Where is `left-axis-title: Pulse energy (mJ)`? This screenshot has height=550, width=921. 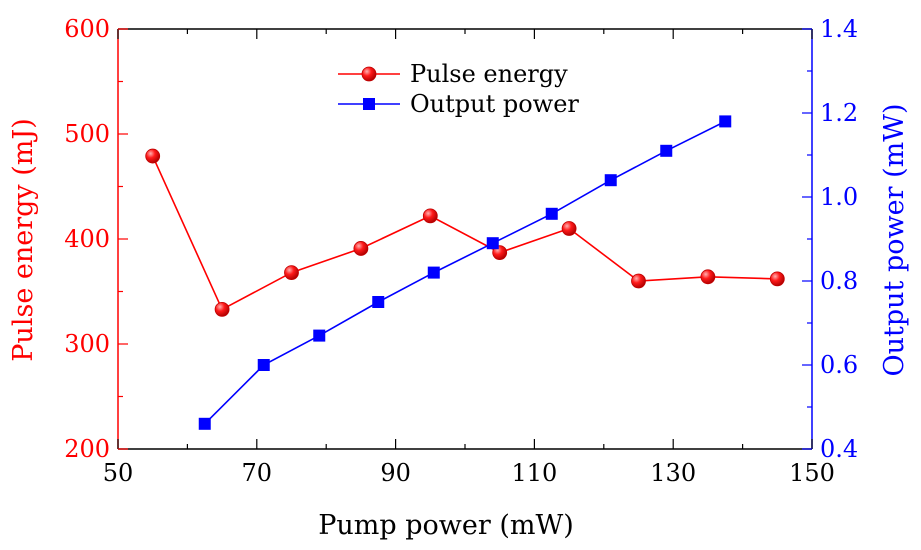
left-axis-title: Pulse energy (mJ) is located at coordinates (23, 239).